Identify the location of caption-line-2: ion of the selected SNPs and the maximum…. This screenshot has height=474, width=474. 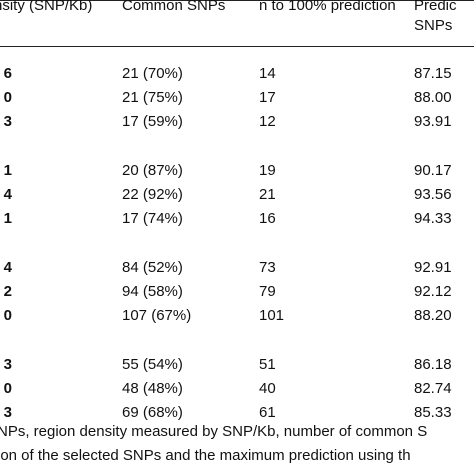
(205, 455).